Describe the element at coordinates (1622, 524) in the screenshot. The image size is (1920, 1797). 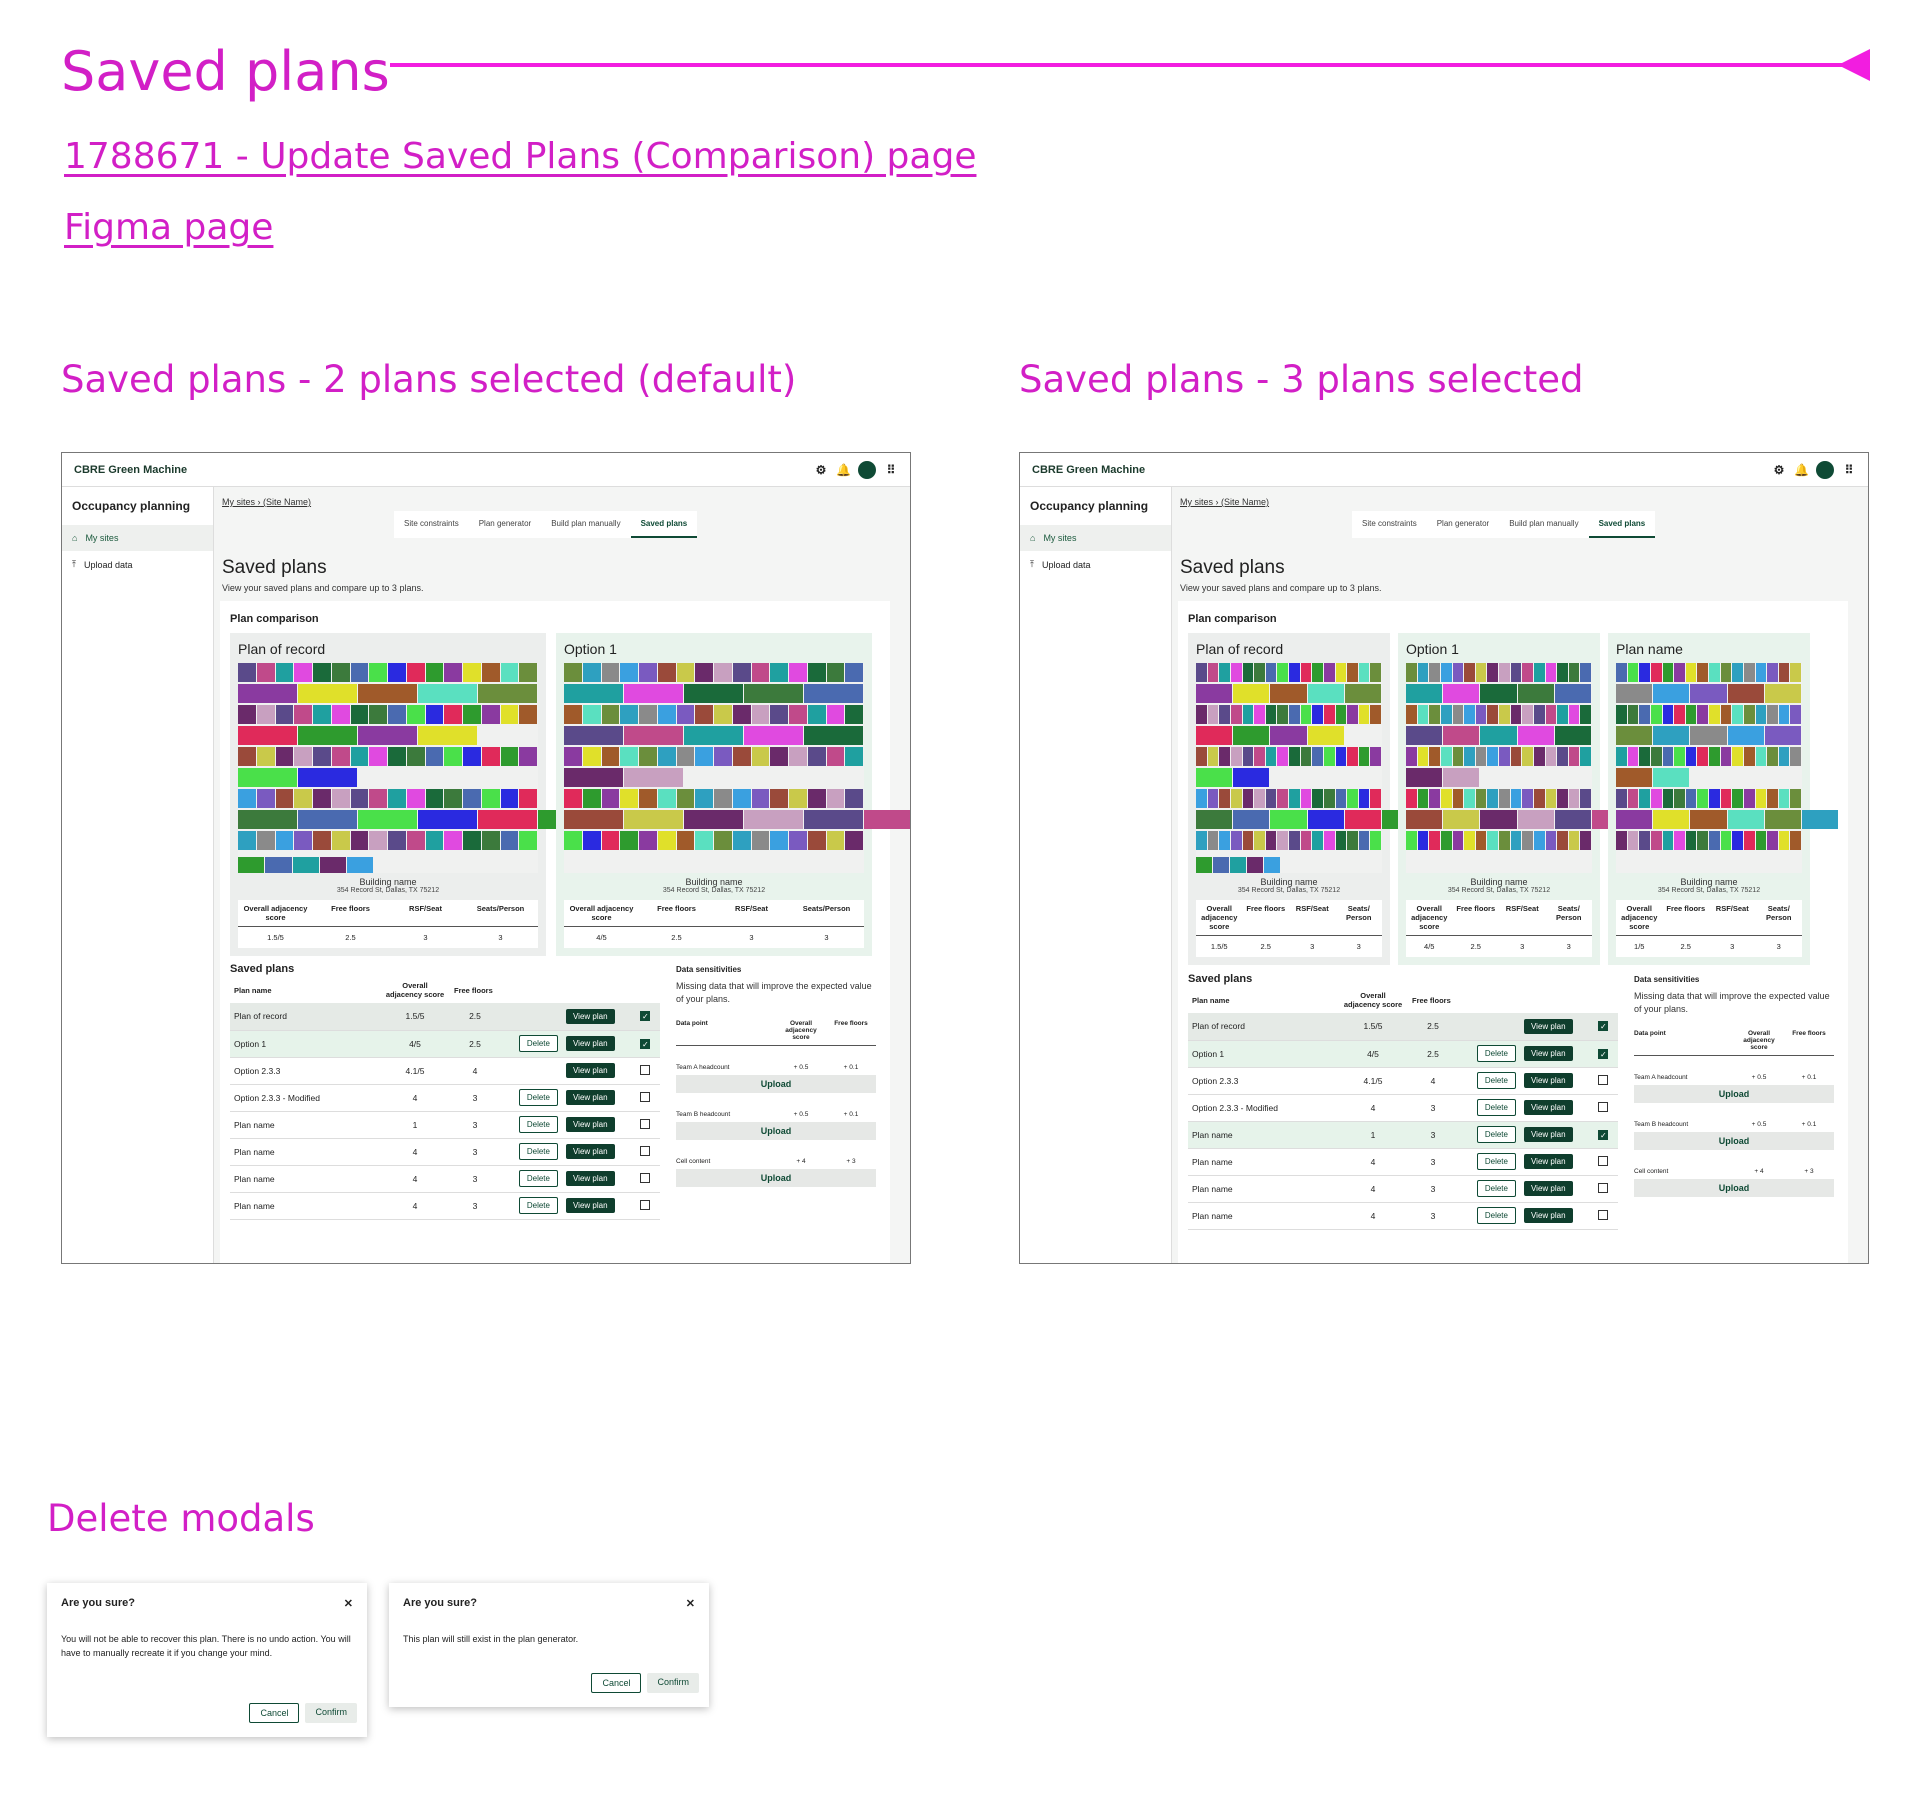
I see `tab-3: Saved plans` at that location.